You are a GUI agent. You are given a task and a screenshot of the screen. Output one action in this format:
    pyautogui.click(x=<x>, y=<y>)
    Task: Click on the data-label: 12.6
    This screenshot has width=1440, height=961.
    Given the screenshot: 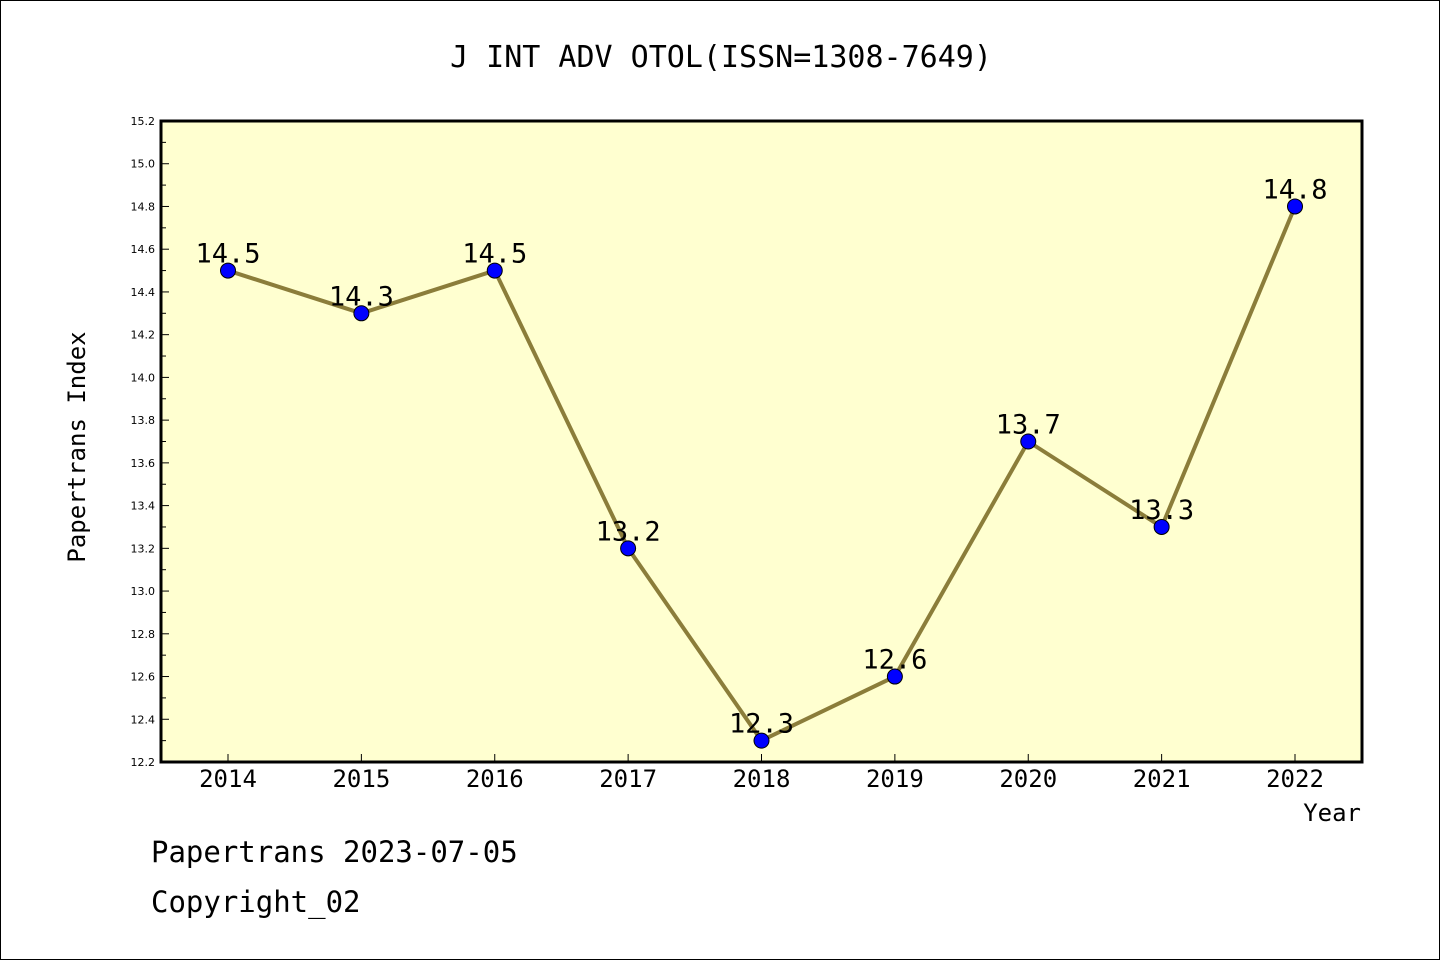 What is the action you would take?
    pyautogui.click(x=894, y=660)
    